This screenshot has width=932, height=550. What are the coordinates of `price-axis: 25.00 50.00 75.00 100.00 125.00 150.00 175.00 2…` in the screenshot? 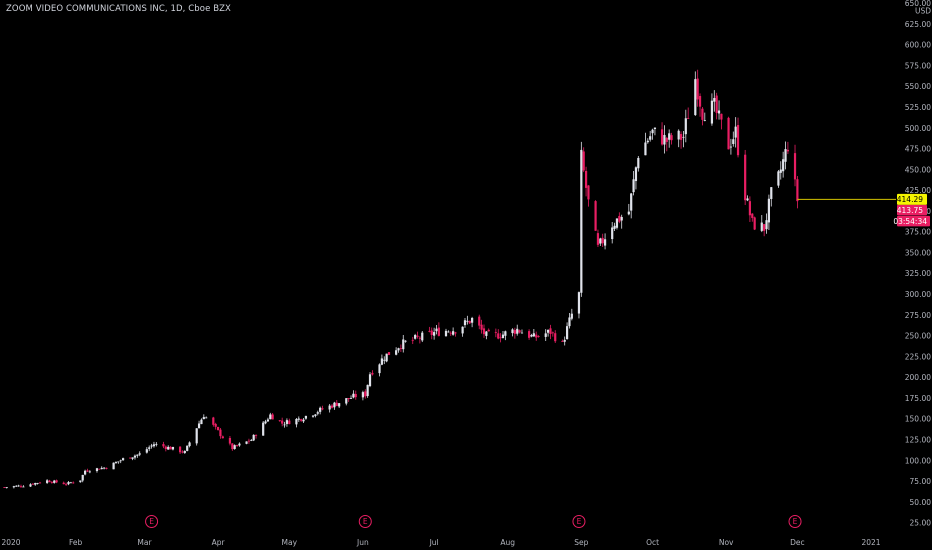 It's located at (918, 264).